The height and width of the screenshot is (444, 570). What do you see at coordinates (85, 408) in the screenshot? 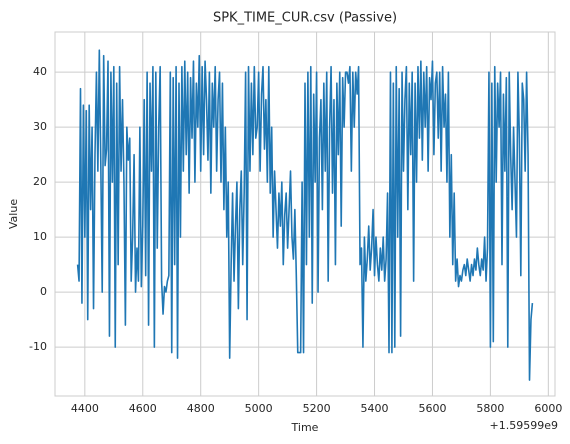
I see `x-tick-label: 4400` at bounding box center [85, 408].